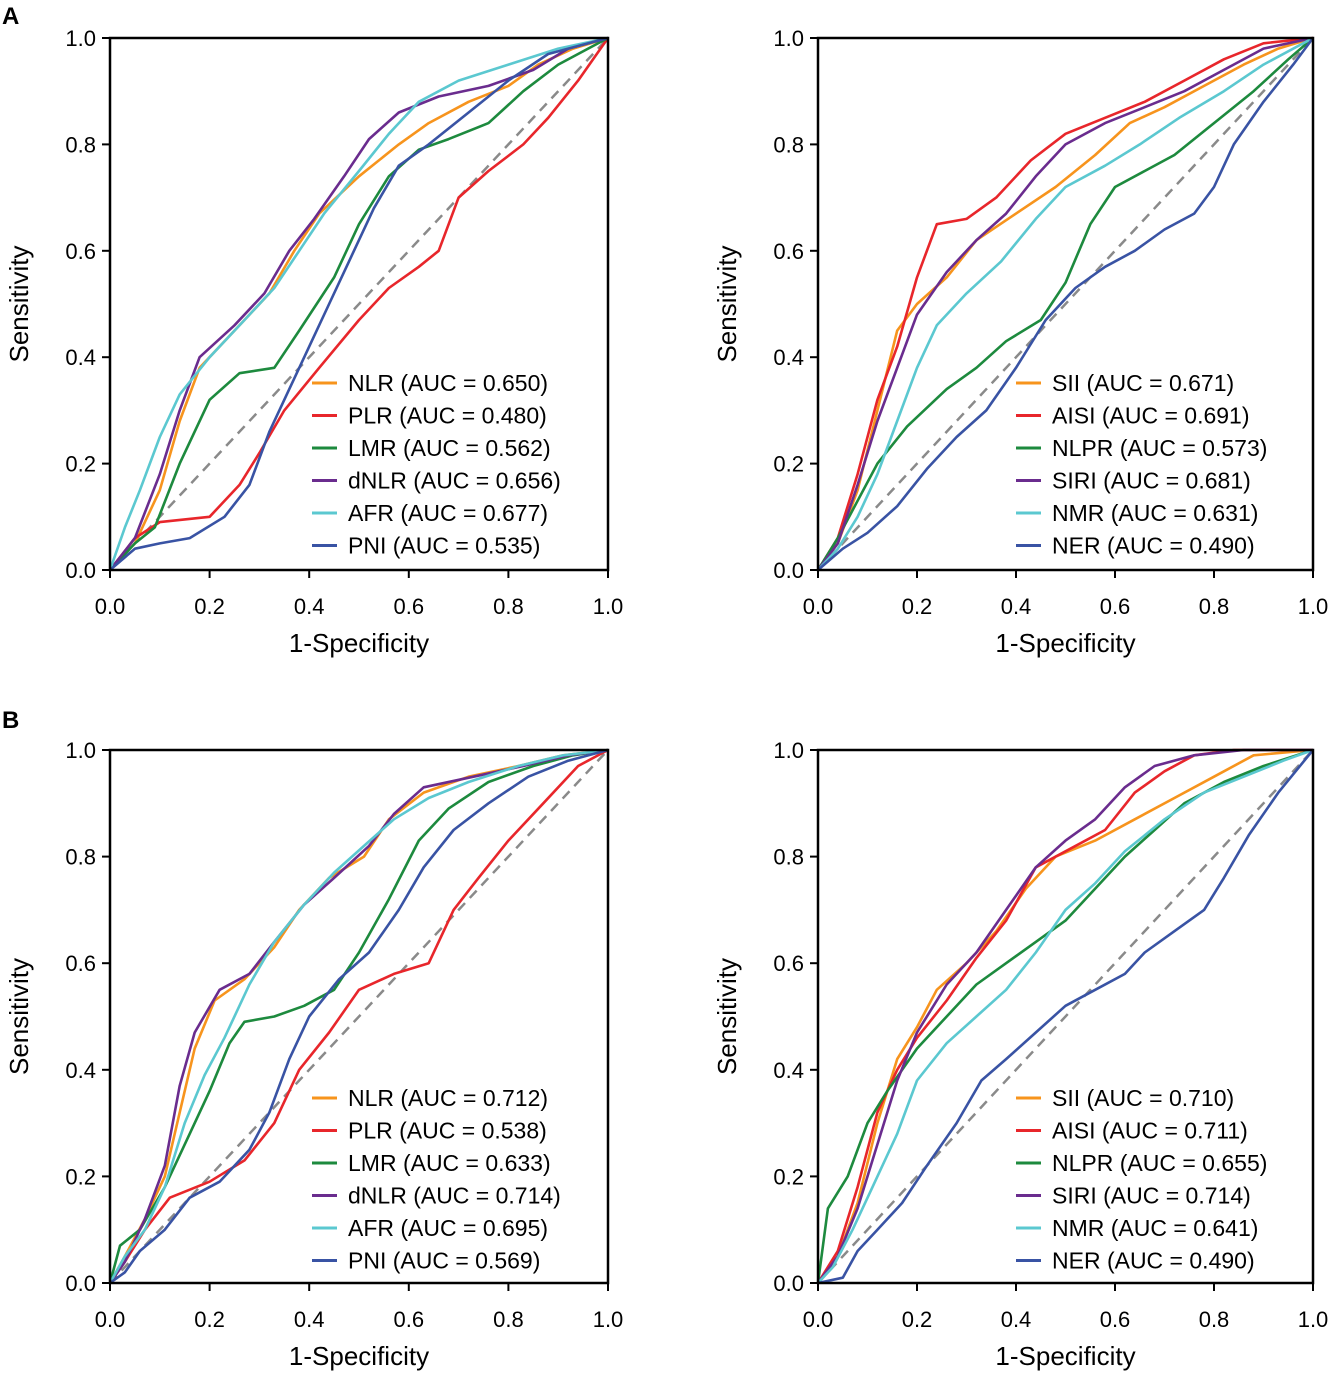  I want to click on roc-curve-sii, so click(1065, 303).